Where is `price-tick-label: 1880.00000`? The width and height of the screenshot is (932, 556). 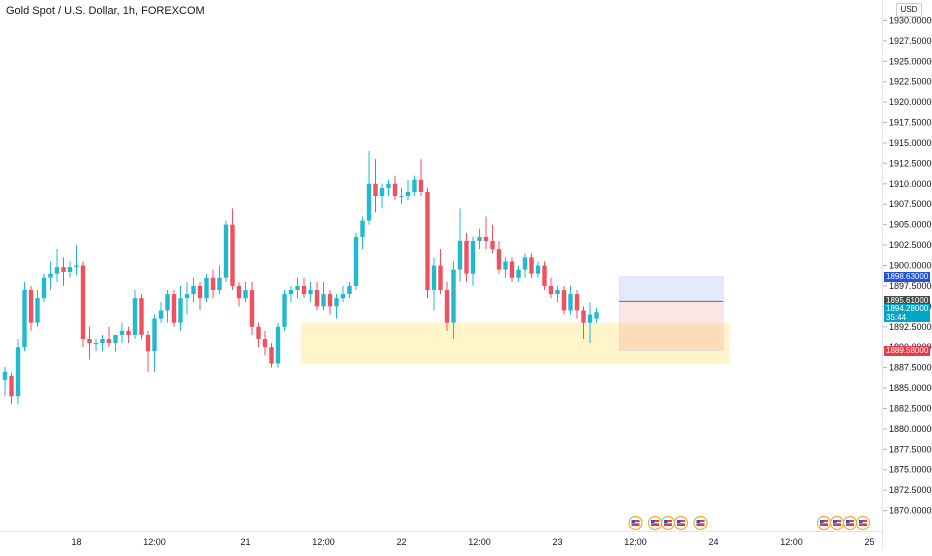
price-tick-label: 1880.00000 is located at coordinates (910, 429).